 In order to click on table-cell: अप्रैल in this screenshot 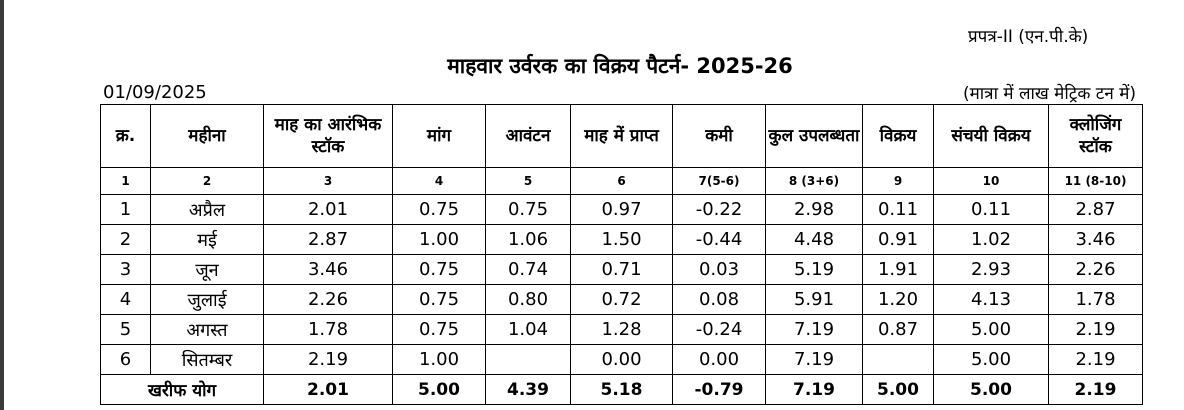, I will do `click(207, 209)`.